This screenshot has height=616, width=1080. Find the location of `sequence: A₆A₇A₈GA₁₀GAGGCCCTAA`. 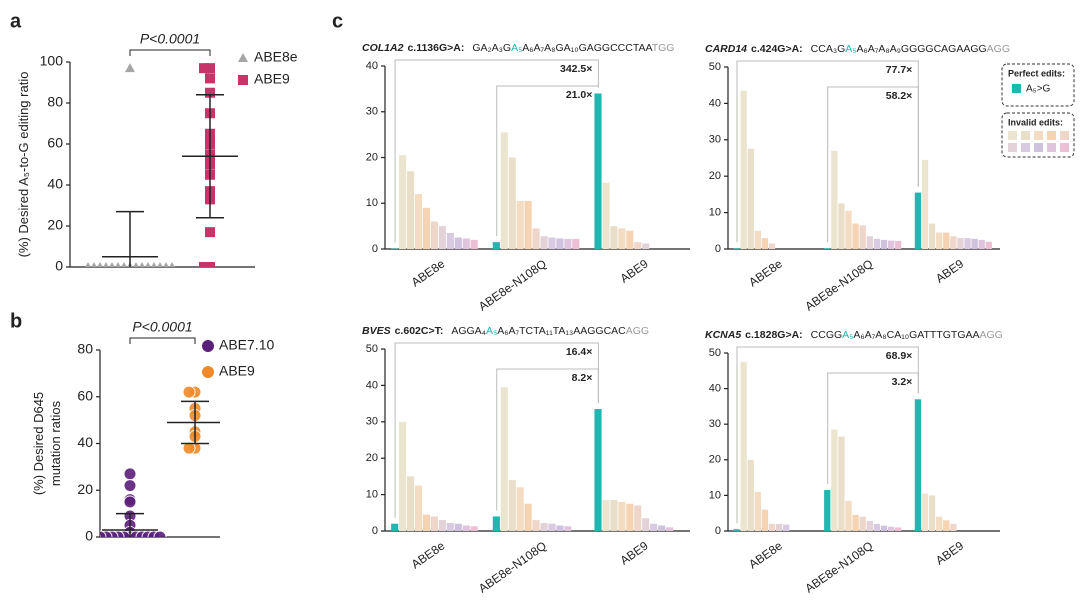

sequence: A₆A₇A₈GA₁₀GAGGCCCTAA is located at coordinates (587, 48).